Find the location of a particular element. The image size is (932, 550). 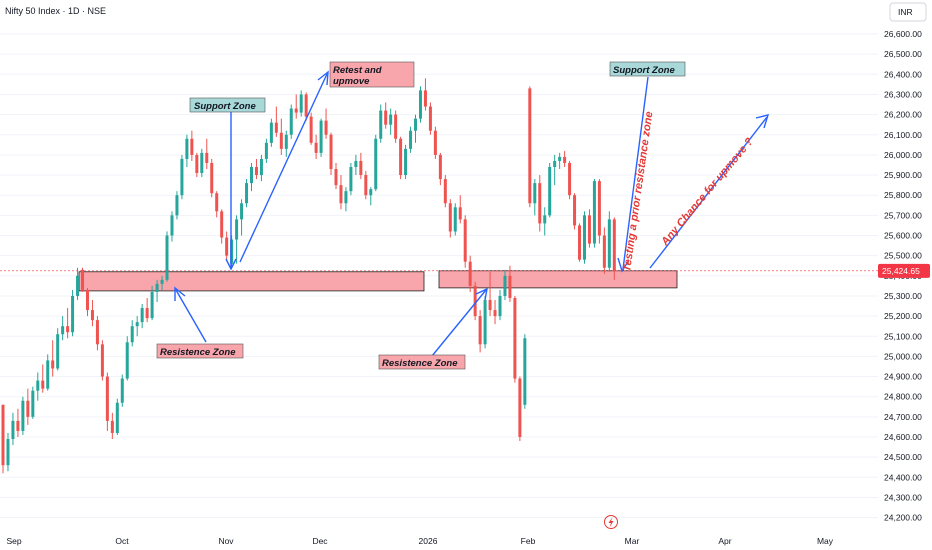

y-tick-label: 25,000.00 is located at coordinates (903, 356).